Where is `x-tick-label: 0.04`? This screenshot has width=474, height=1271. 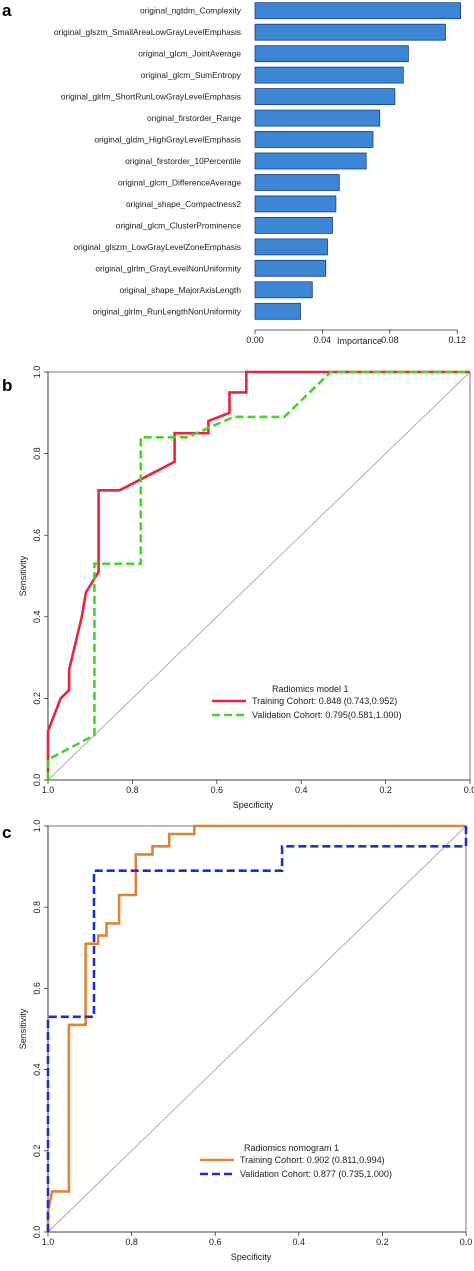 x-tick-label: 0.04 is located at coordinates (323, 340).